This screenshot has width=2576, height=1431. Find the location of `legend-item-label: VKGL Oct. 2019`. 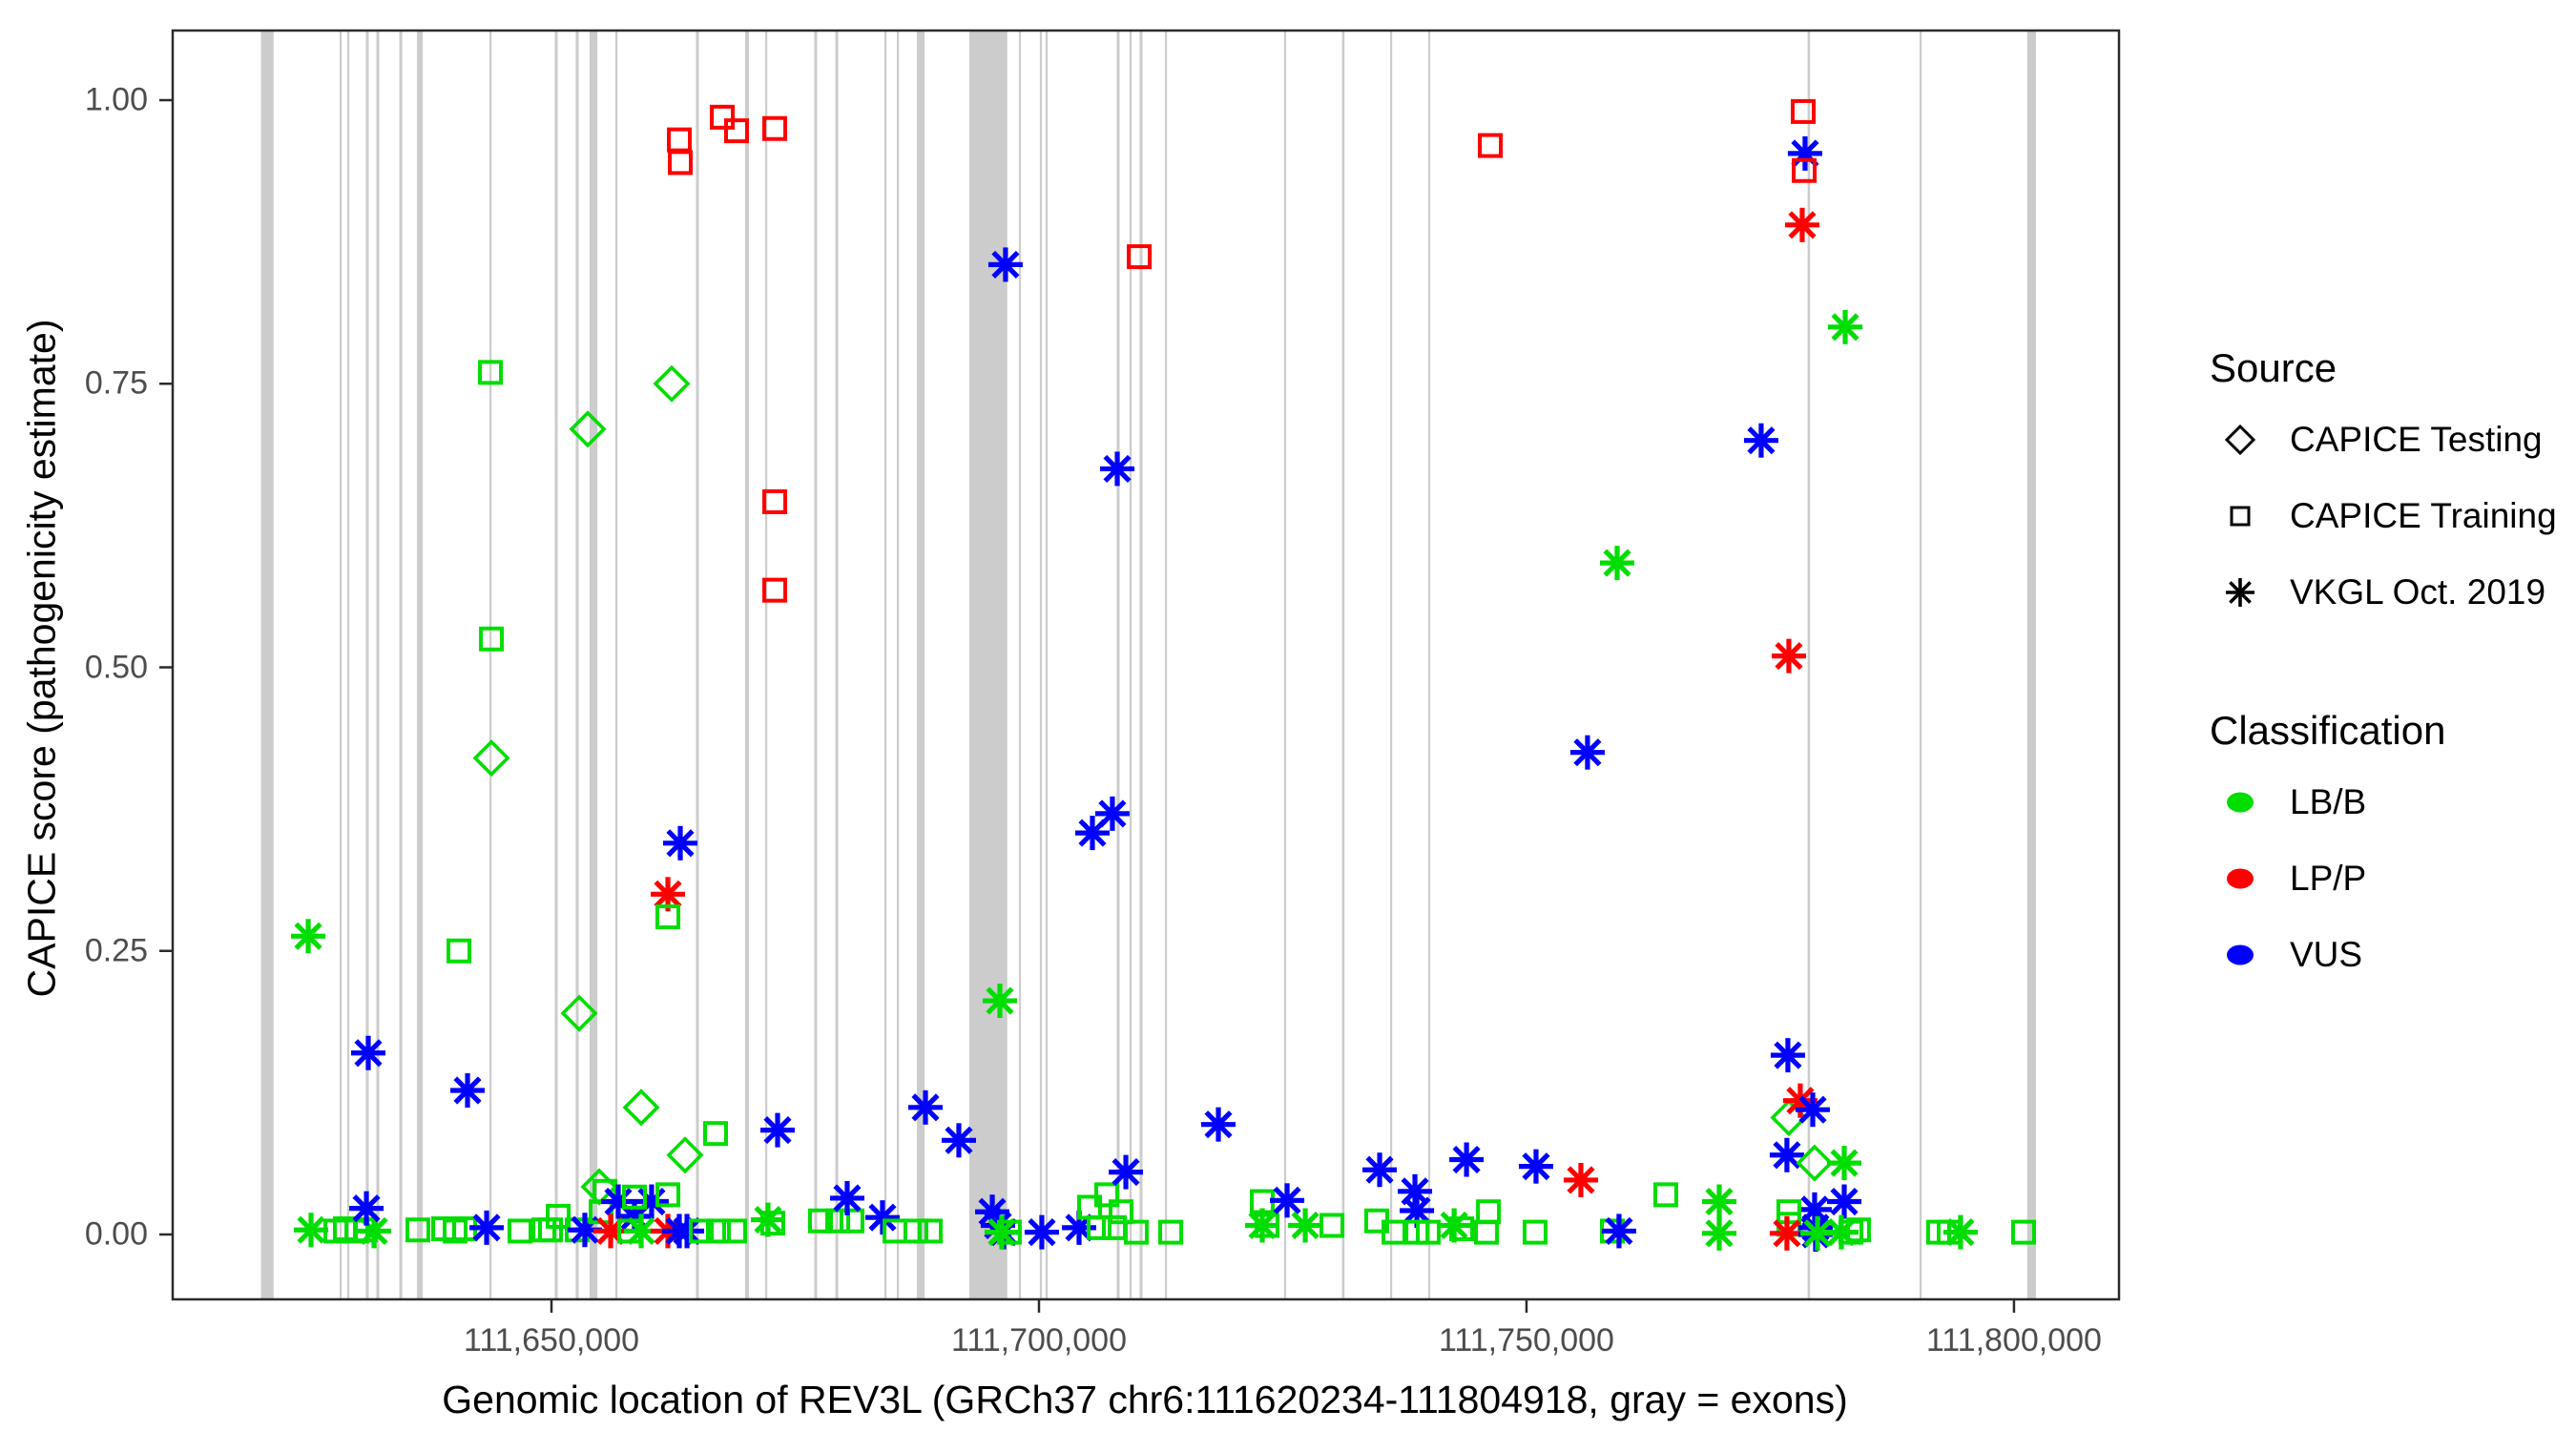

legend-item-label: VKGL Oct. 2019 is located at coordinates (2418, 592).